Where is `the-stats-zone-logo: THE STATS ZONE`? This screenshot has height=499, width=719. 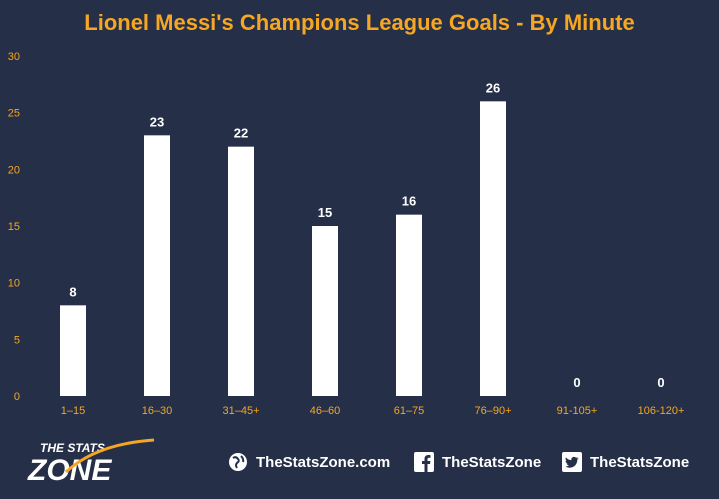
the-stats-zone-logo: THE STATS ZONE is located at coordinates (91, 462).